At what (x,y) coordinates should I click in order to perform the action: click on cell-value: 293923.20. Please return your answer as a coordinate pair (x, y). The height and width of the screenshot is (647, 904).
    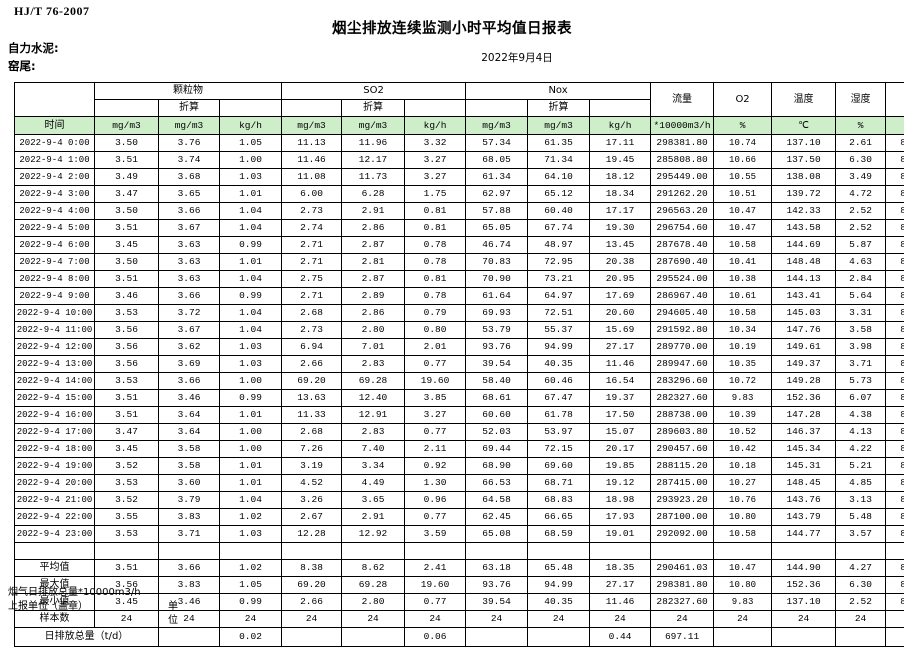
    Looking at the image, I should click on (682, 500).